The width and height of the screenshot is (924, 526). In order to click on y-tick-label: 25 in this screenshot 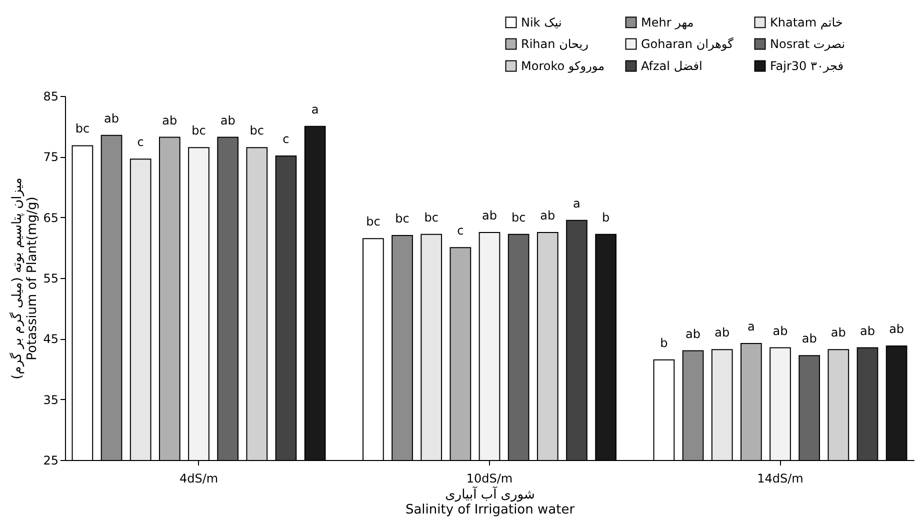, I will do `click(50, 461)`.